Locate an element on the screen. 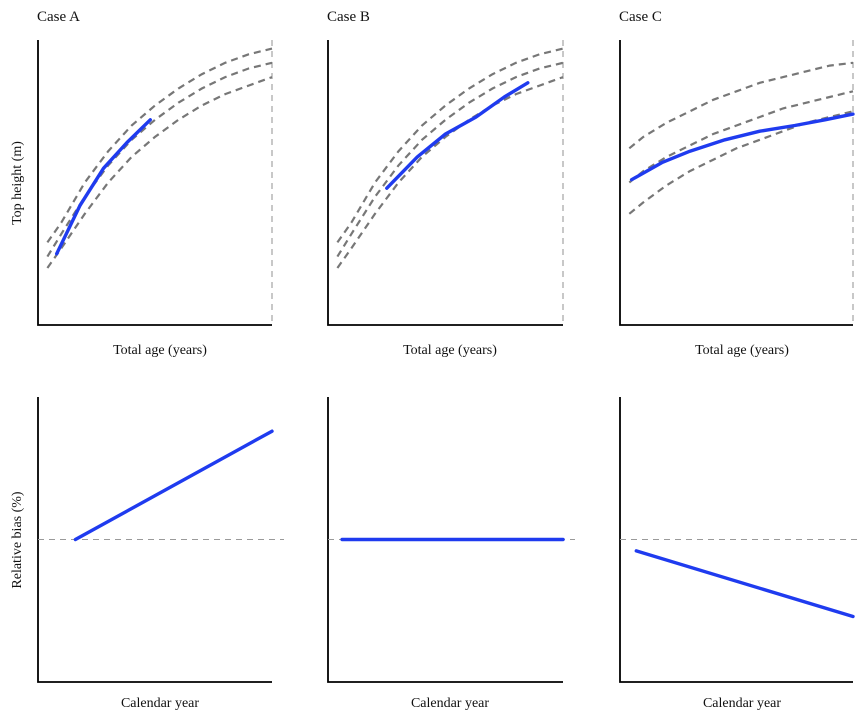  xlabel-total-age-a: Total age (years) is located at coordinates (160, 350).